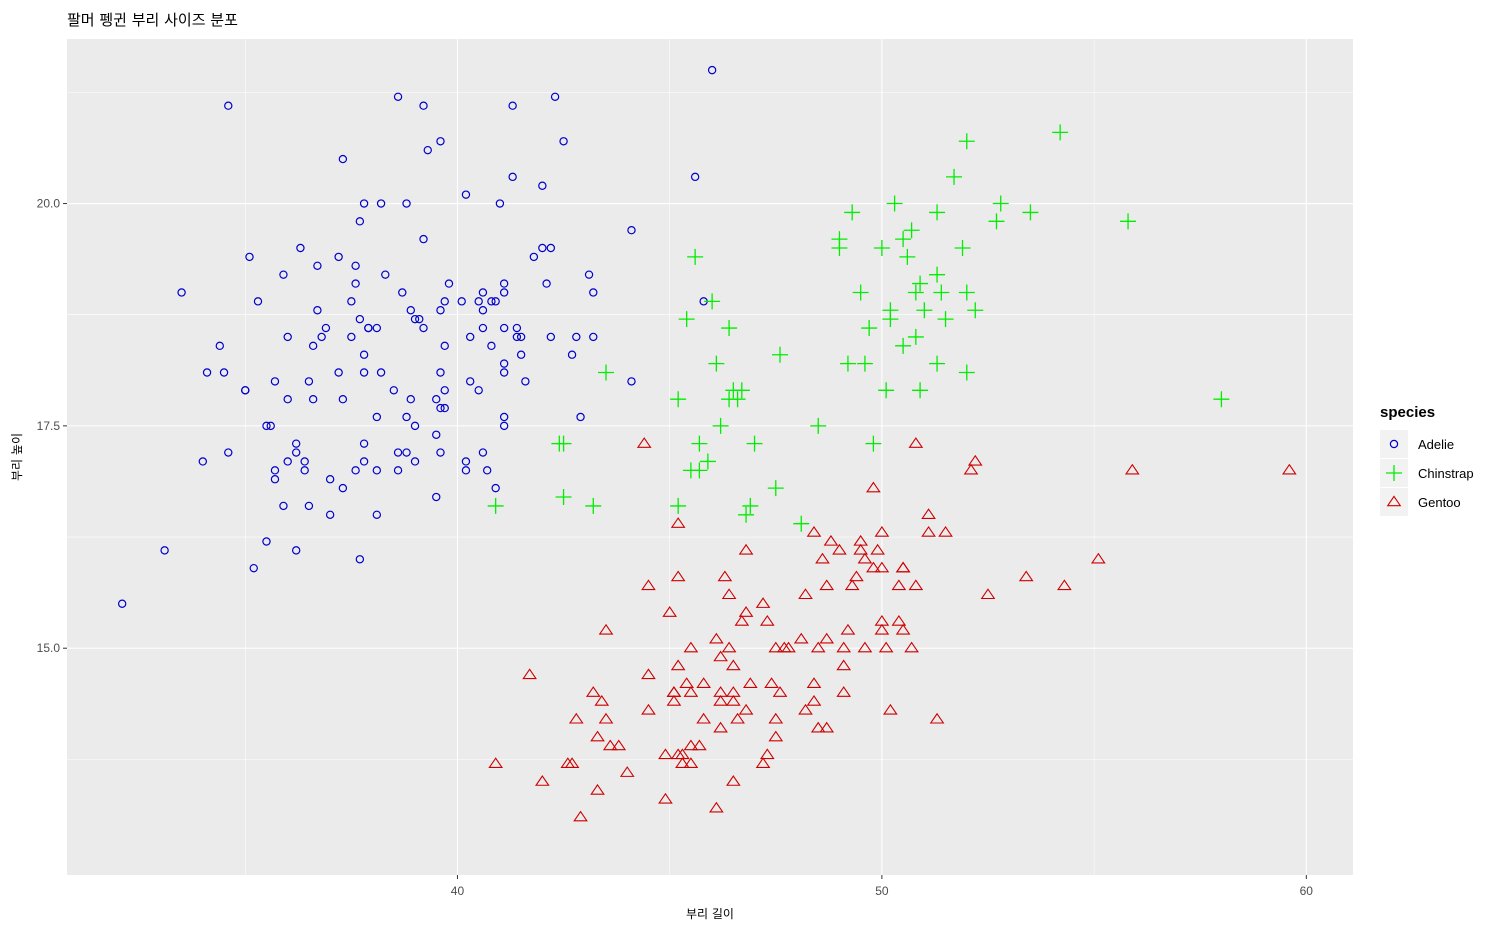 Image resolution: width=1500 pixels, height=931 pixels. Describe the element at coordinates (49, 648) in the screenshot. I see `y-tick-label: 15.0` at that location.